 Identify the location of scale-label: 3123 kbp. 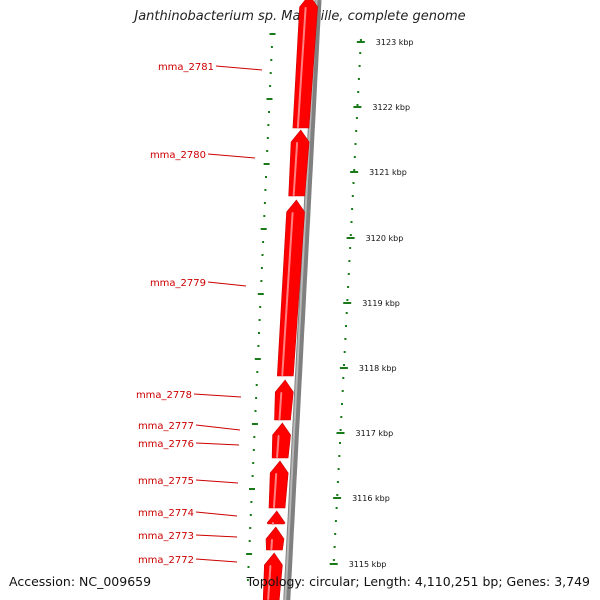
(395, 42).